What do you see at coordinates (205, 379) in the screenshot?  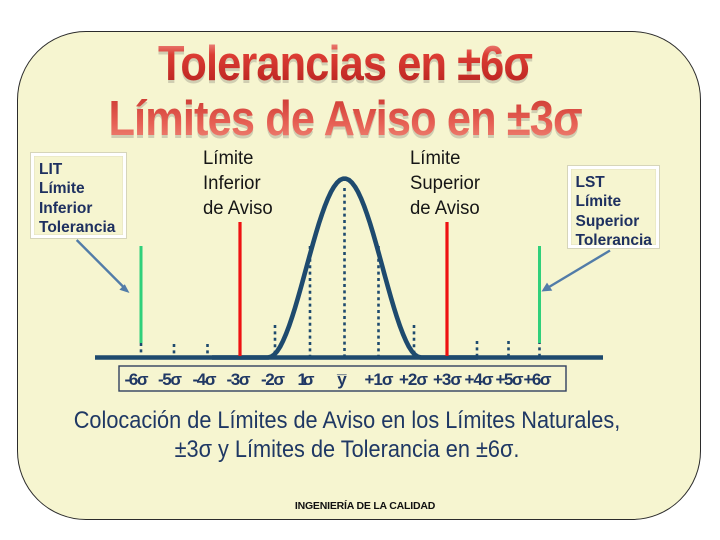 I see `svg-text: -4σ` at bounding box center [205, 379].